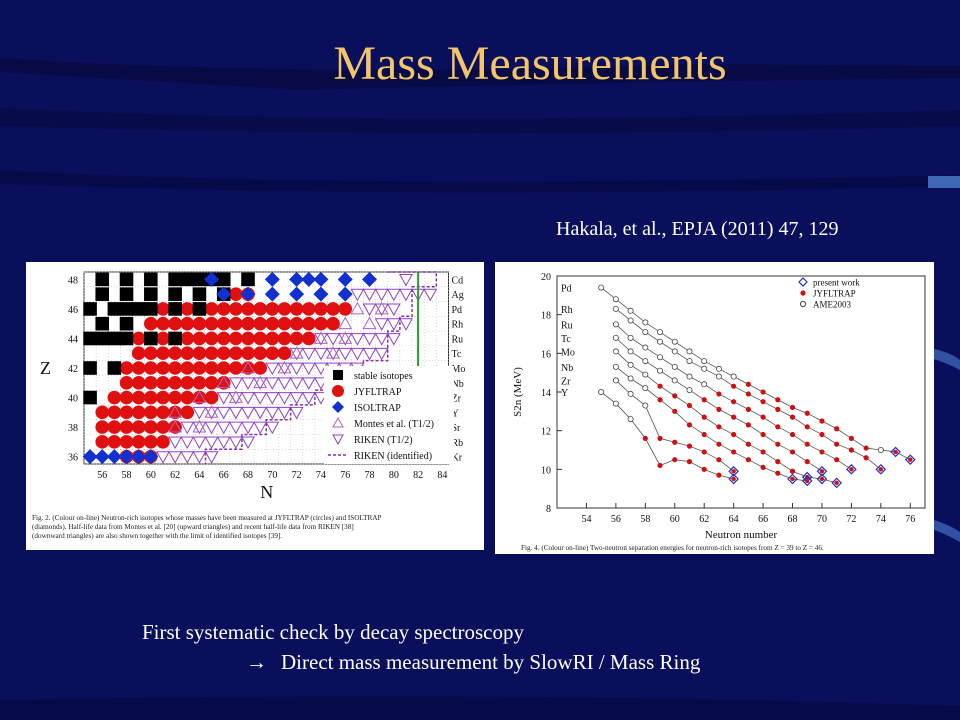 This screenshot has width=960, height=720. What do you see at coordinates (338, 391) in the screenshot?
I see `legend-icon-jyfltrap` at bounding box center [338, 391].